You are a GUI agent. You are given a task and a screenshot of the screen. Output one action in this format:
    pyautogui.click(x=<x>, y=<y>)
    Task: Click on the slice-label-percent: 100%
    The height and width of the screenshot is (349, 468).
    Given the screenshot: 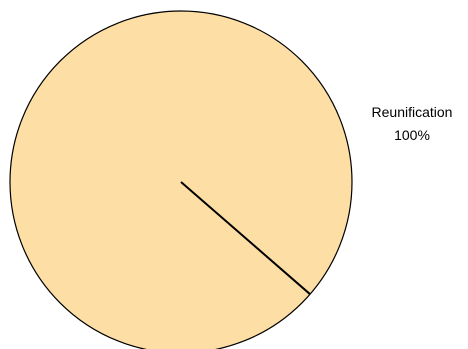 What is the action you would take?
    pyautogui.click(x=412, y=135)
    